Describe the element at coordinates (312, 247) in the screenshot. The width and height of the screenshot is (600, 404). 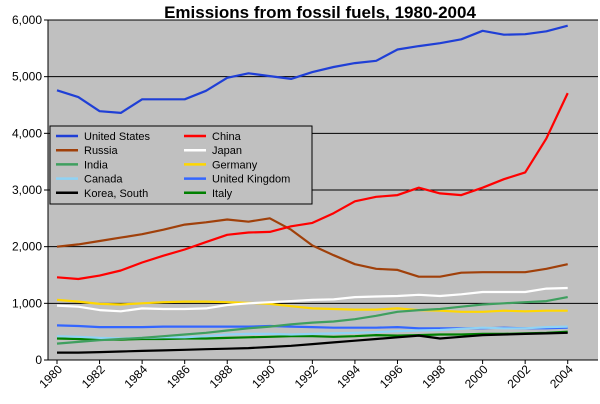
I see `series-line-russia` at that location.